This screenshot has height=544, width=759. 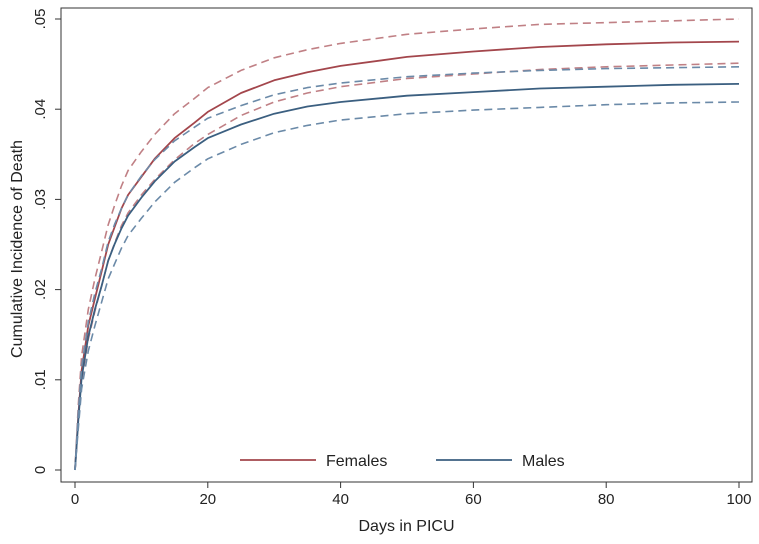 What do you see at coordinates (40, 379) in the screenshot?
I see `y-tick-label: .01` at bounding box center [40, 379].